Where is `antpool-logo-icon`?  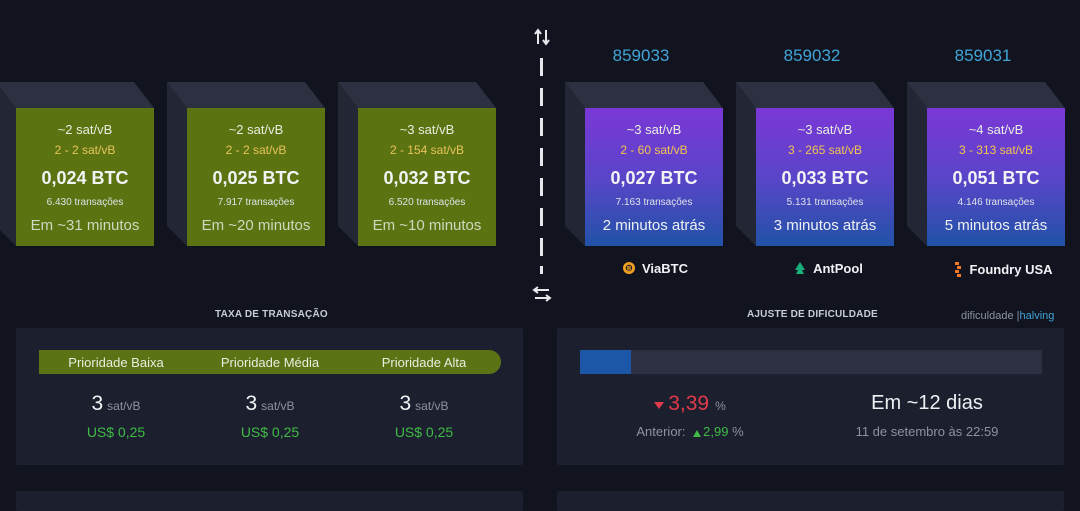
antpool-logo-icon is located at coordinates (800, 269).